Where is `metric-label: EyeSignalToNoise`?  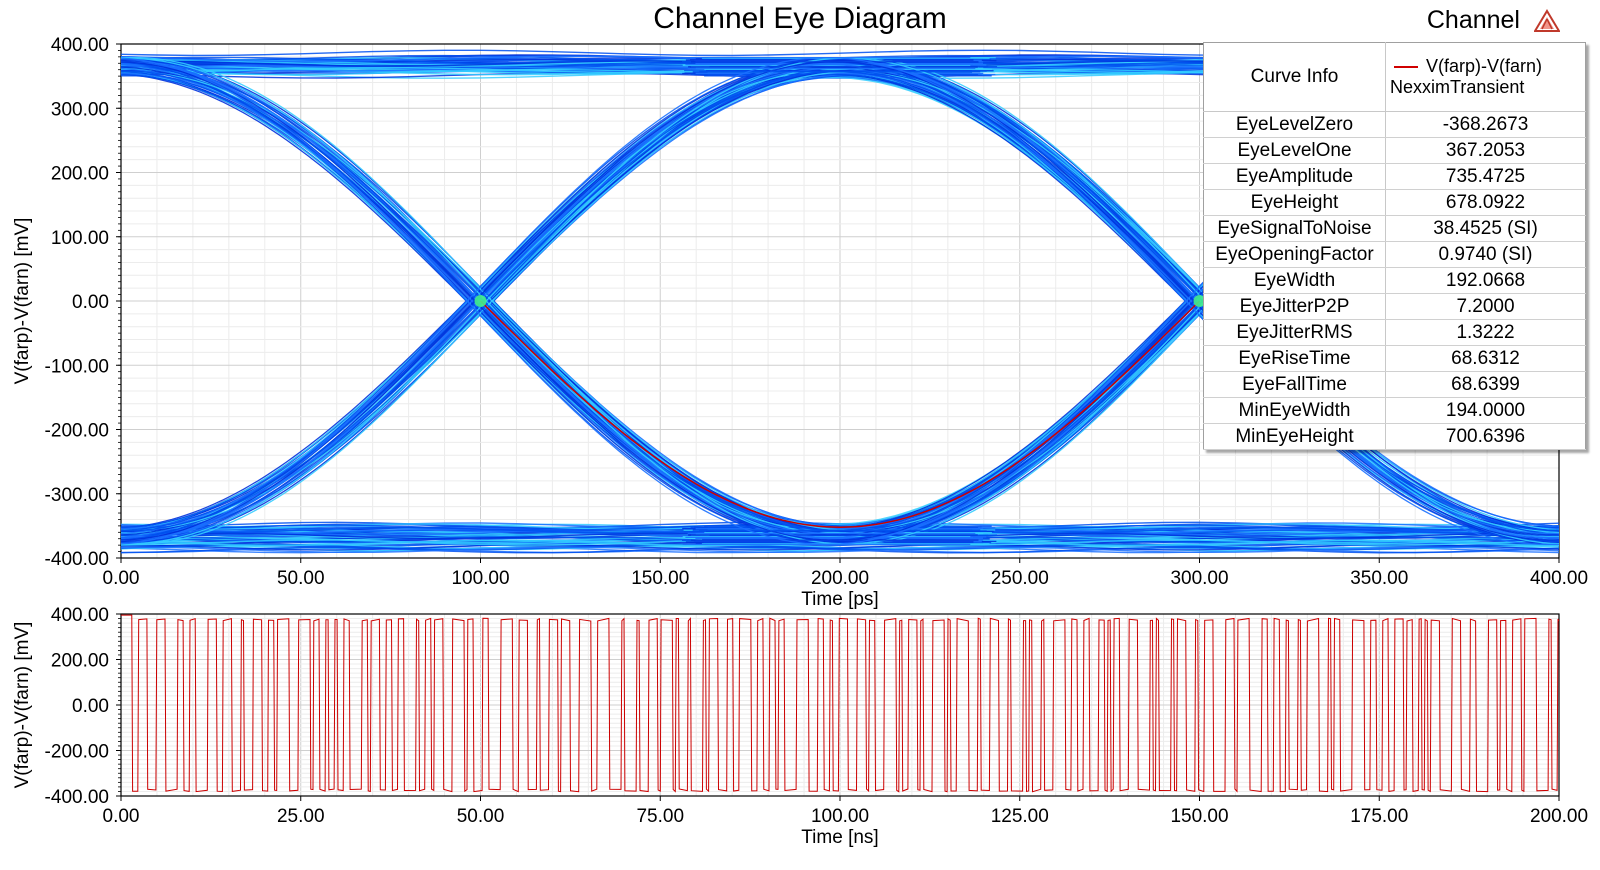 metric-label: EyeSignalToNoise is located at coordinates (1294, 228).